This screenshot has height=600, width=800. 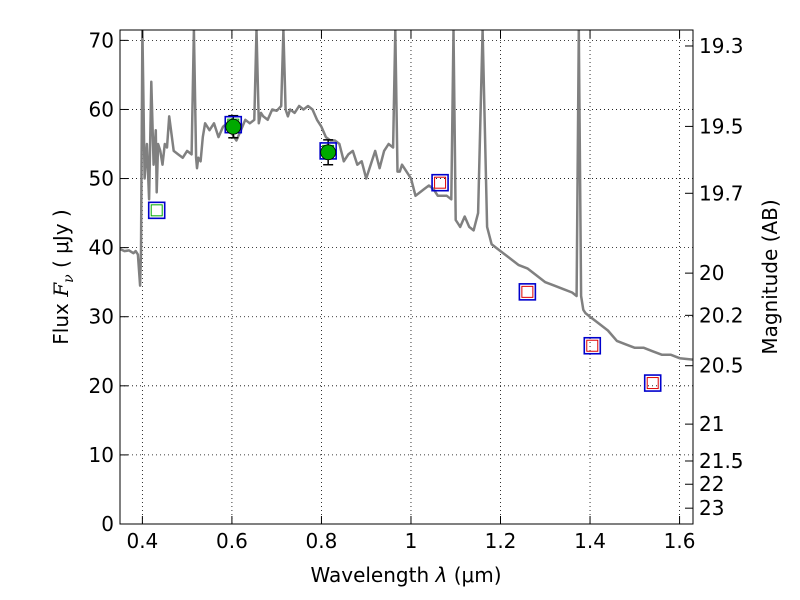 What do you see at coordinates (711, 424) in the screenshot?
I see `y2-tick-label: 21` at bounding box center [711, 424].